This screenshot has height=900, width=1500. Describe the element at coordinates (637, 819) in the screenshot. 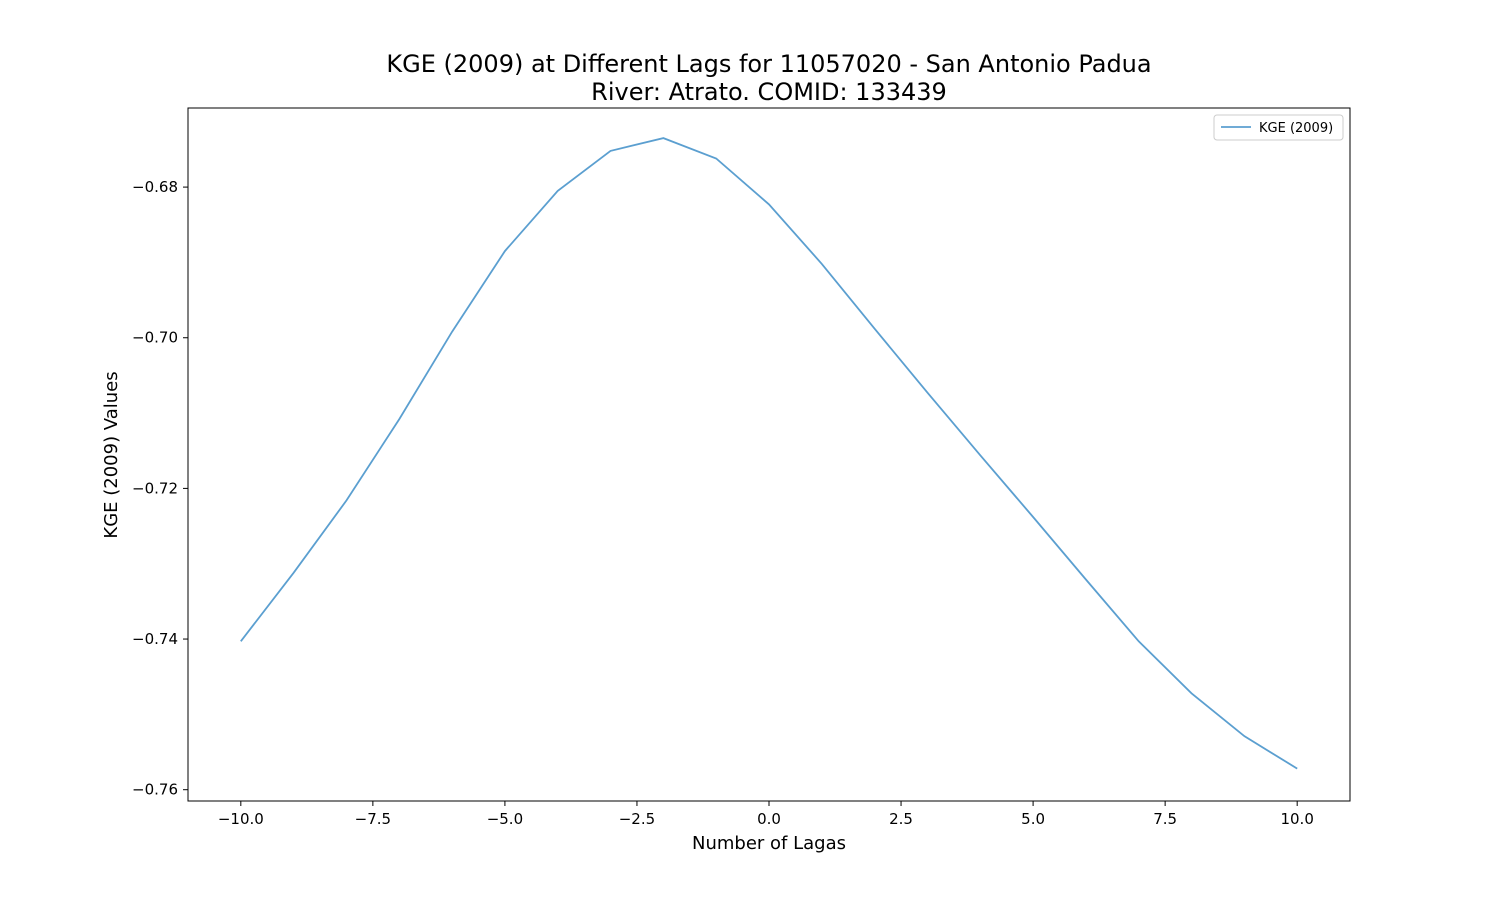

I see `x-tick-label: −2.5` at that location.